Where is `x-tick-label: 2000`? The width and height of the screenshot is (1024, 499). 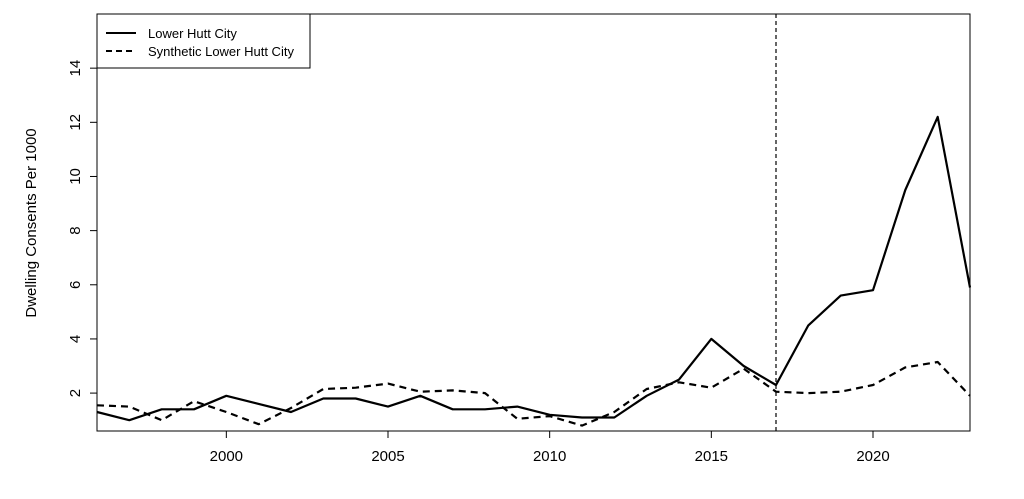 x-tick-label: 2000 is located at coordinates (226, 456).